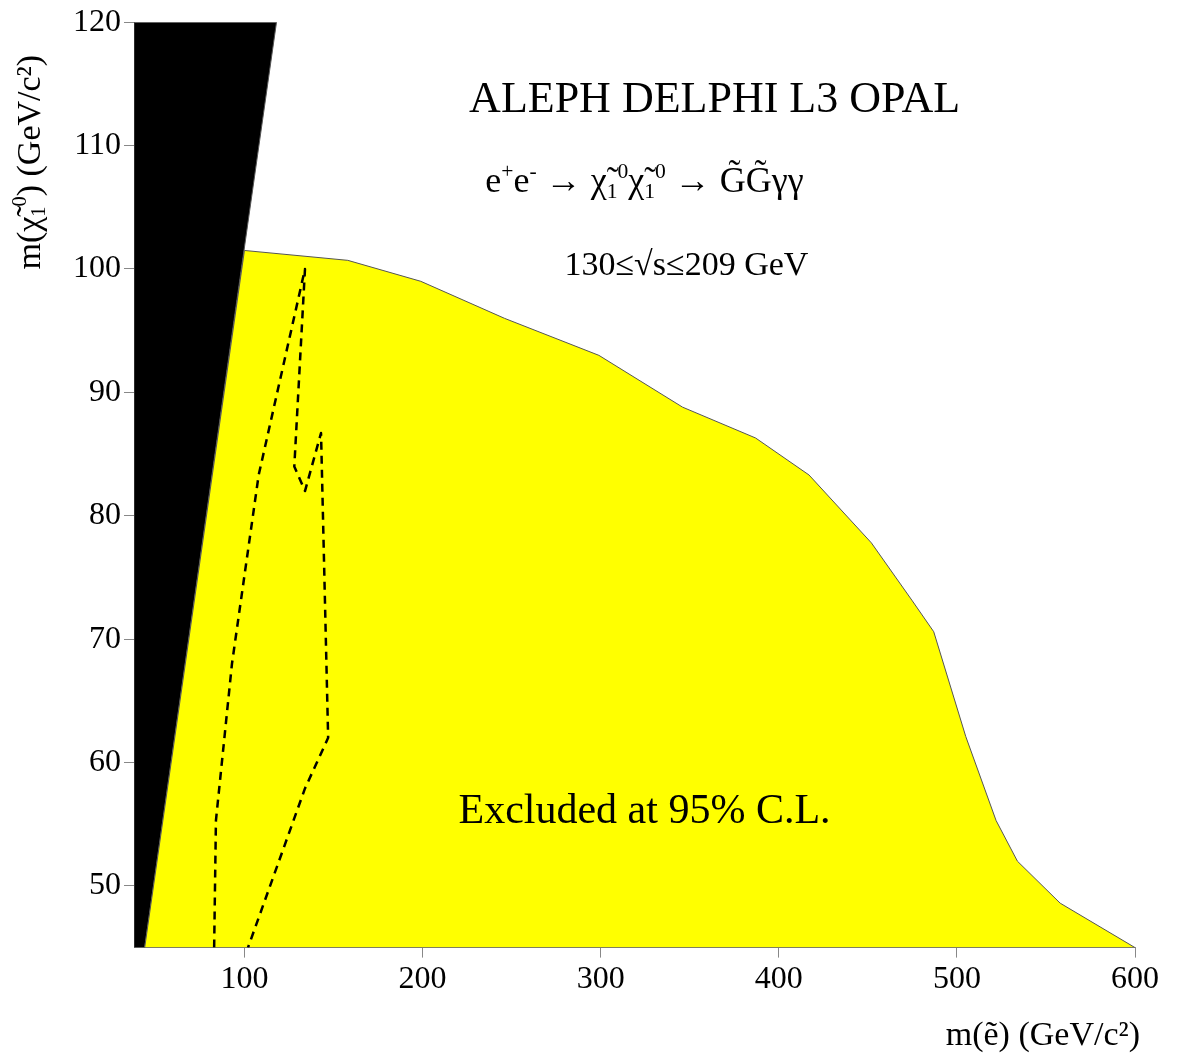 The width and height of the screenshot is (1183, 1062). What do you see at coordinates (644, 809) in the screenshot?
I see `annotation: Excluded at 95% C.L.` at bounding box center [644, 809].